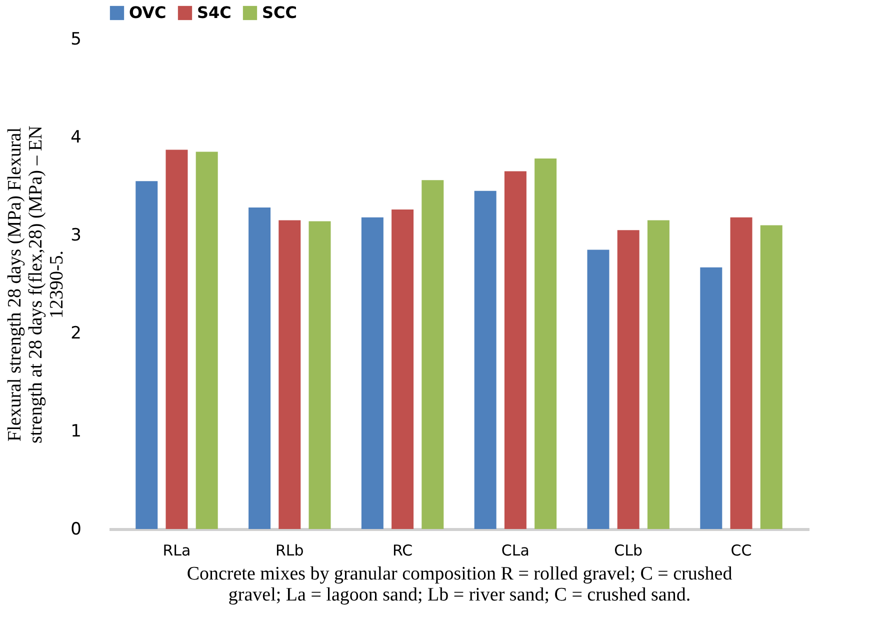 The height and width of the screenshot is (620, 871). What do you see at coordinates (741, 551) in the screenshot?
I see `x-tick-label: CC` at bounding box center [741, 551].